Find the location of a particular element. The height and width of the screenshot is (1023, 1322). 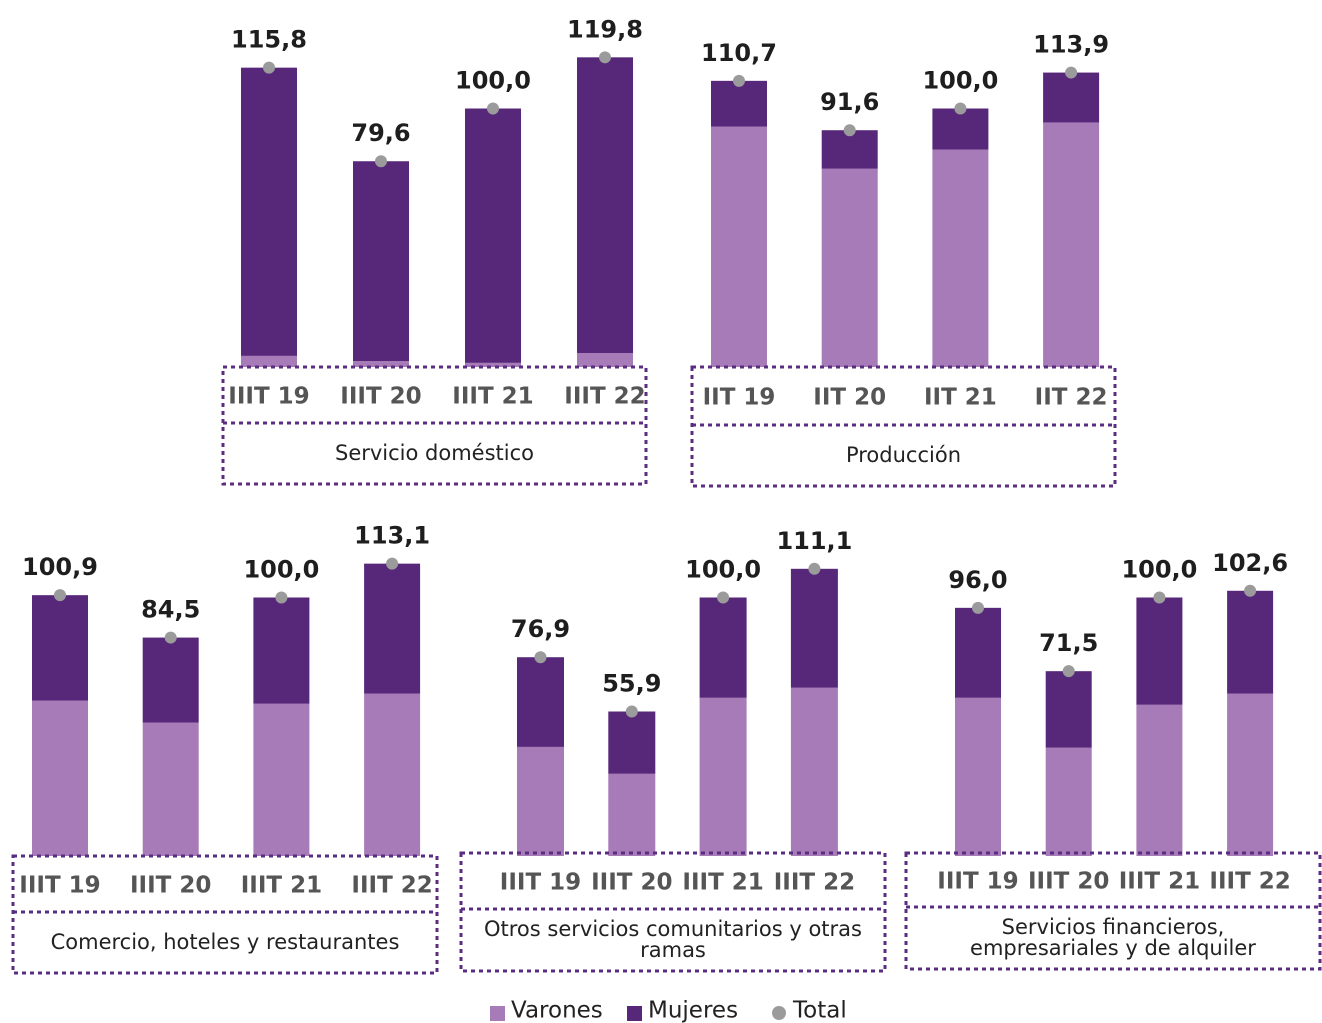

total-label: 55,9 is located at coordinates (631, 683).